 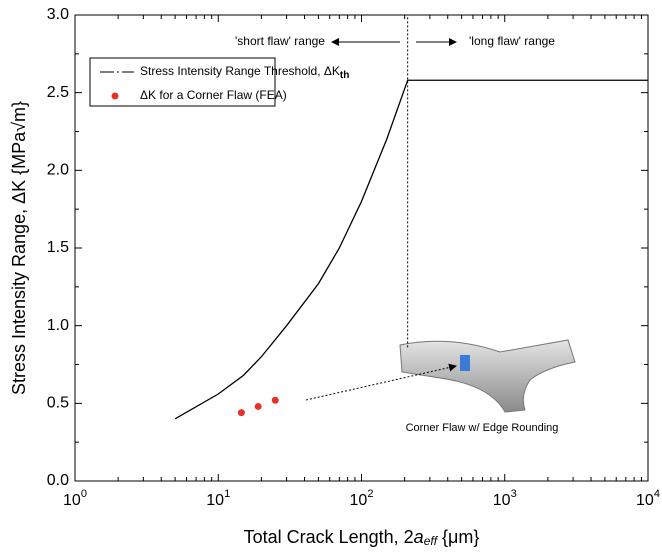 What do you see at coordinates (115, 96) in the screenshot?
I see `legend-swatch` at bounding box center [115, 96].